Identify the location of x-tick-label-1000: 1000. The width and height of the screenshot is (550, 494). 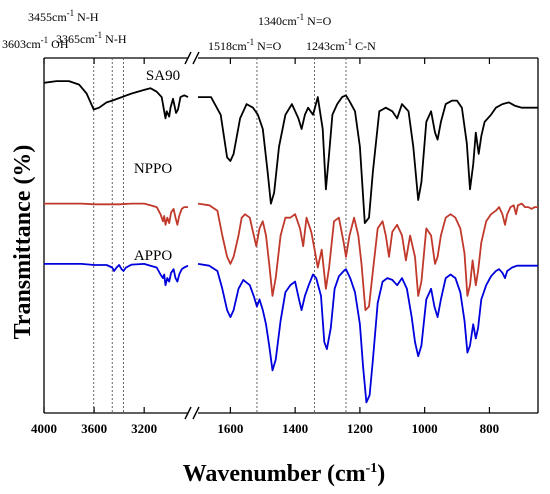
(425, 428).